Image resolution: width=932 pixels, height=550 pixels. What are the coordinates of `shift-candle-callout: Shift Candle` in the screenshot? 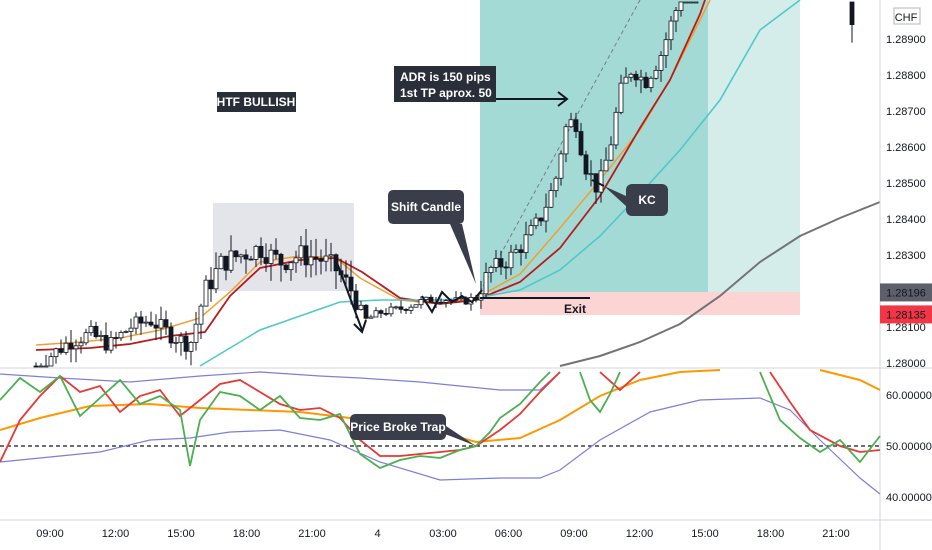 It's located at (432, 237).